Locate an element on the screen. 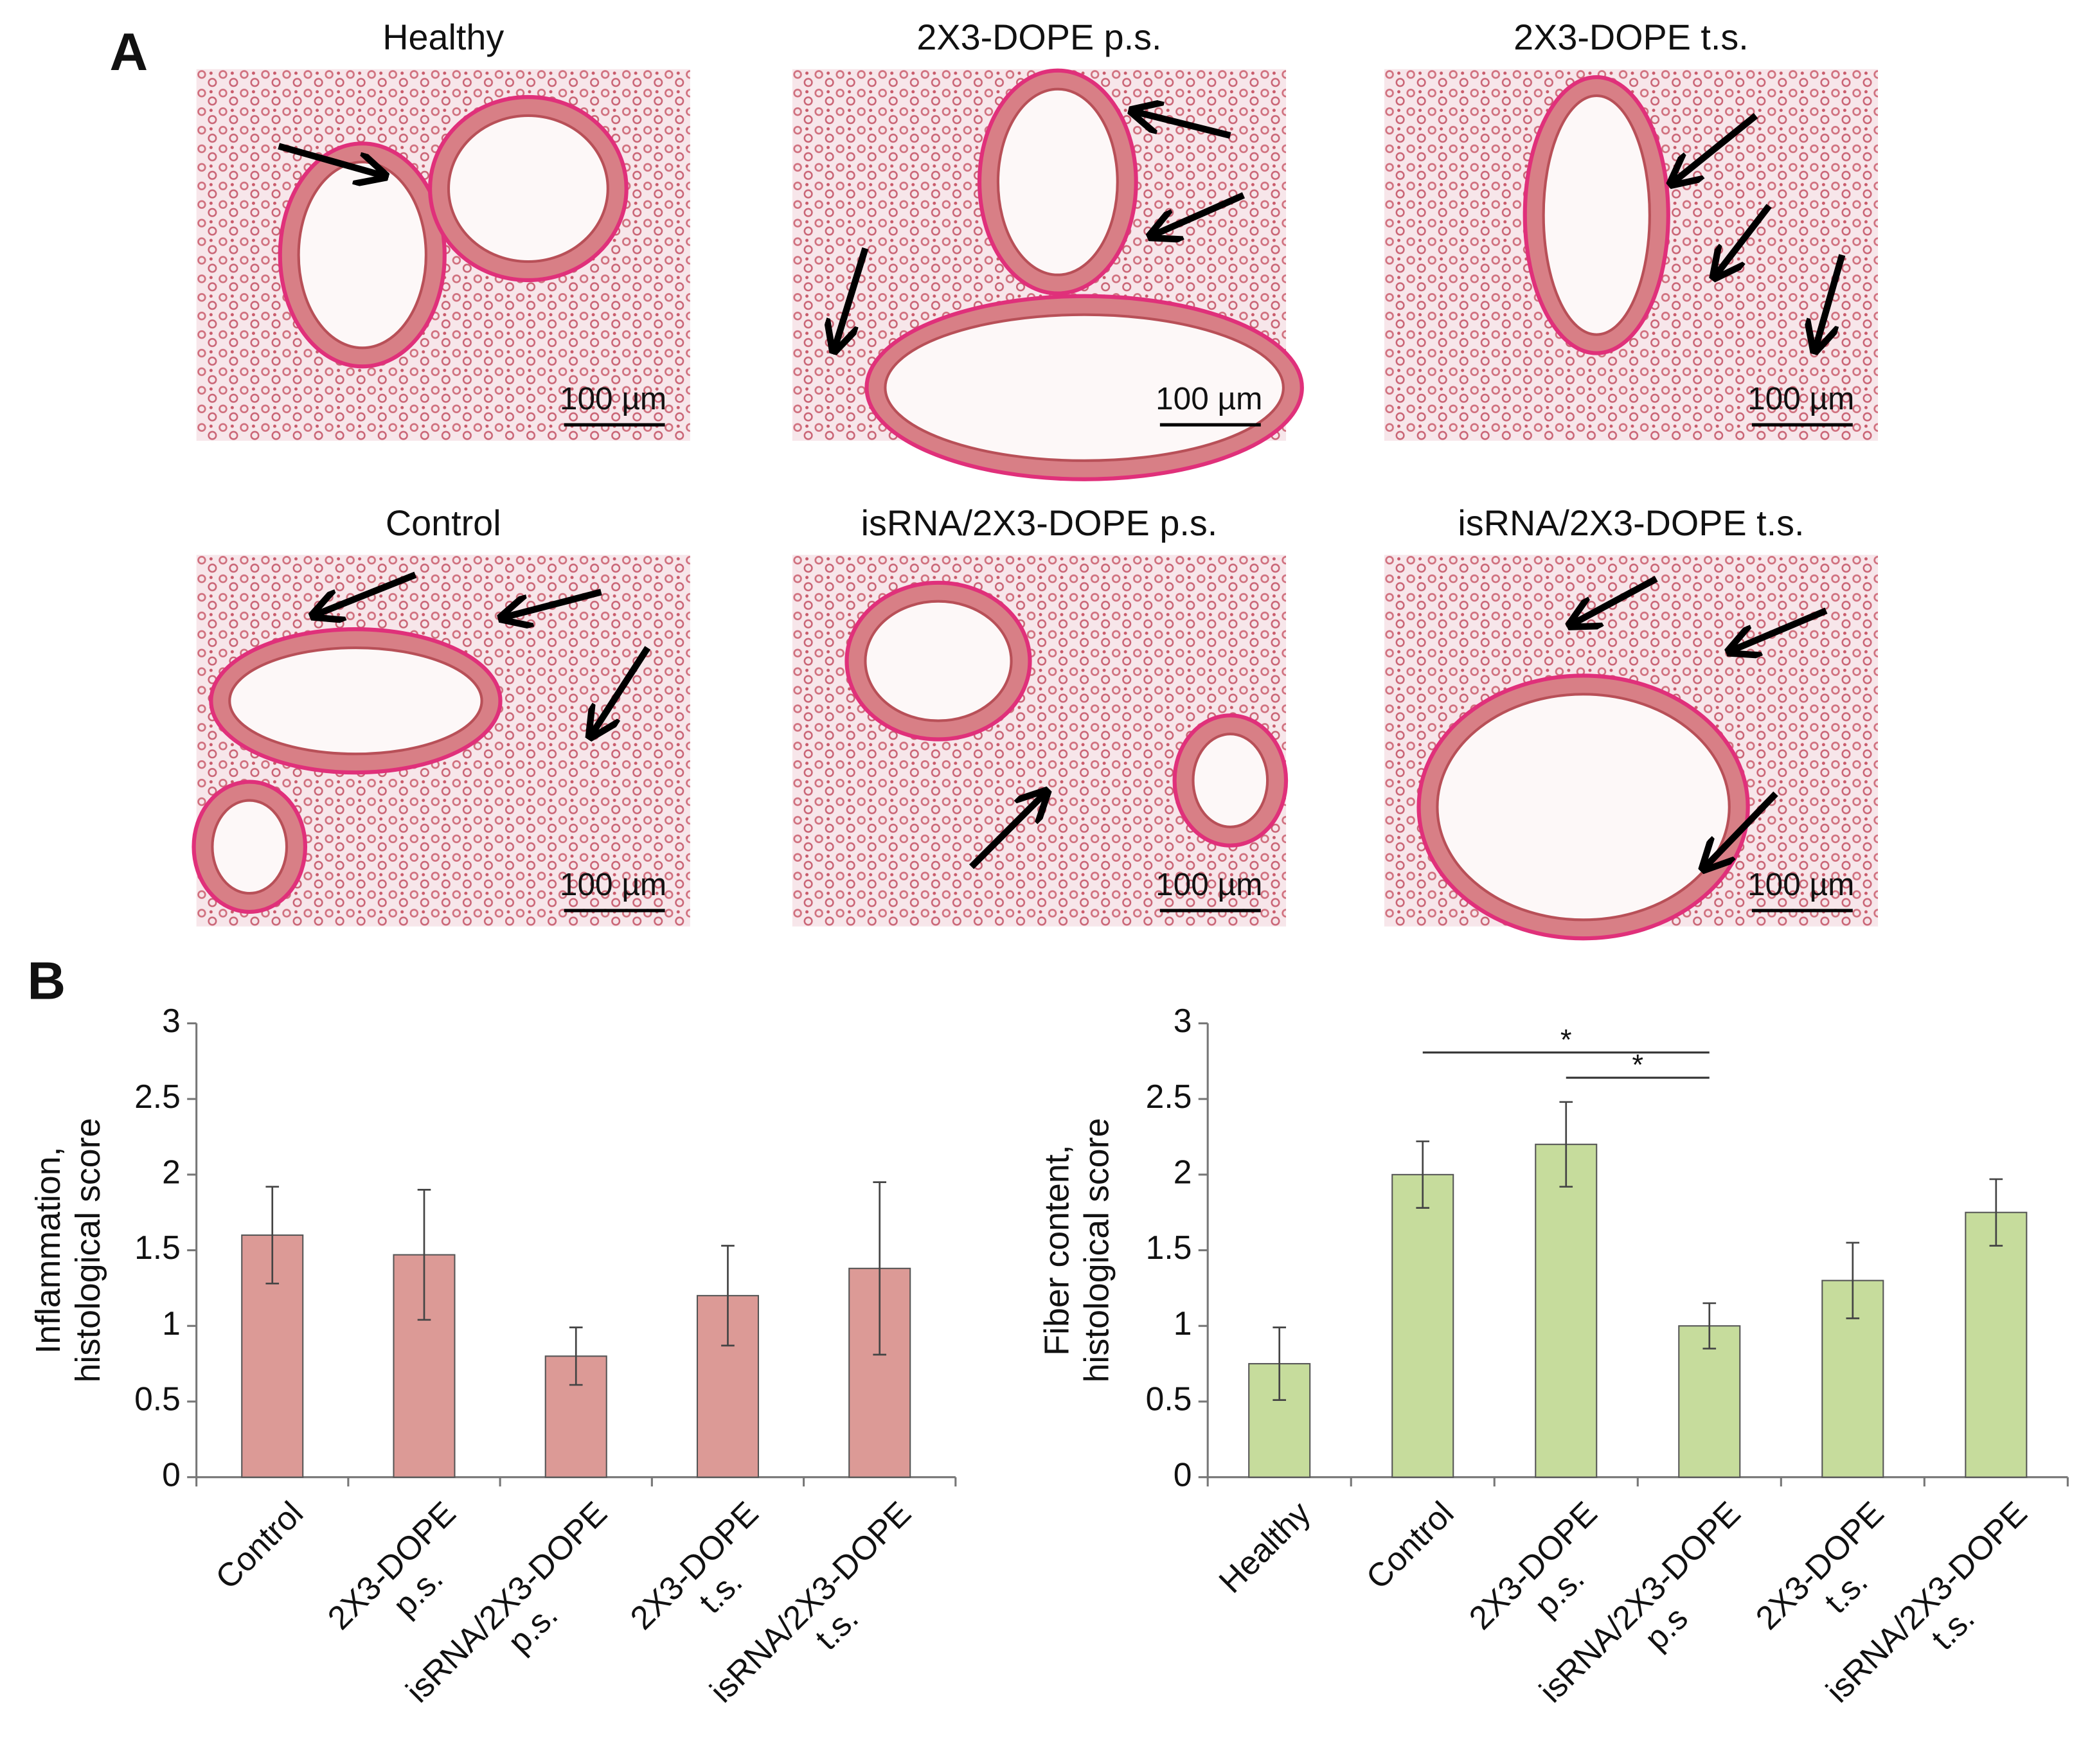 The image size is (2081, 1764). y-axis-title: Fiber content, histological score is located at coordinates (1076, 1250).